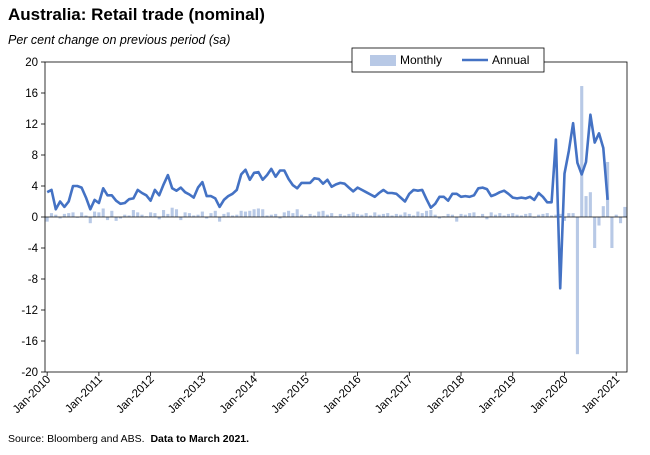 This screenshot has width=650, height=455. Describe the element at coordinates (84, 395) in the screenshot. I see `x-tick-label: Jan-2011` at that location.